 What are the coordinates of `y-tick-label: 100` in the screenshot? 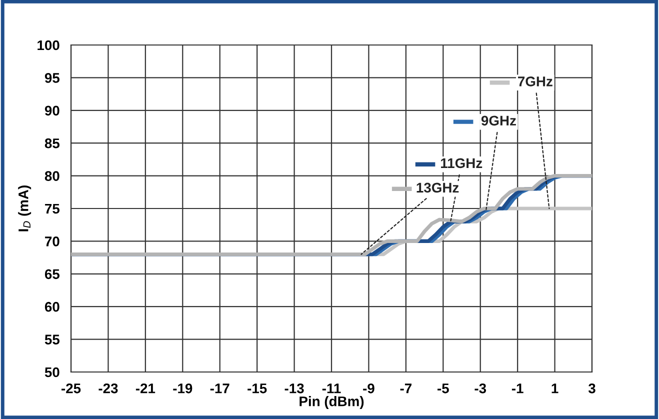 It's located at (49, 45).